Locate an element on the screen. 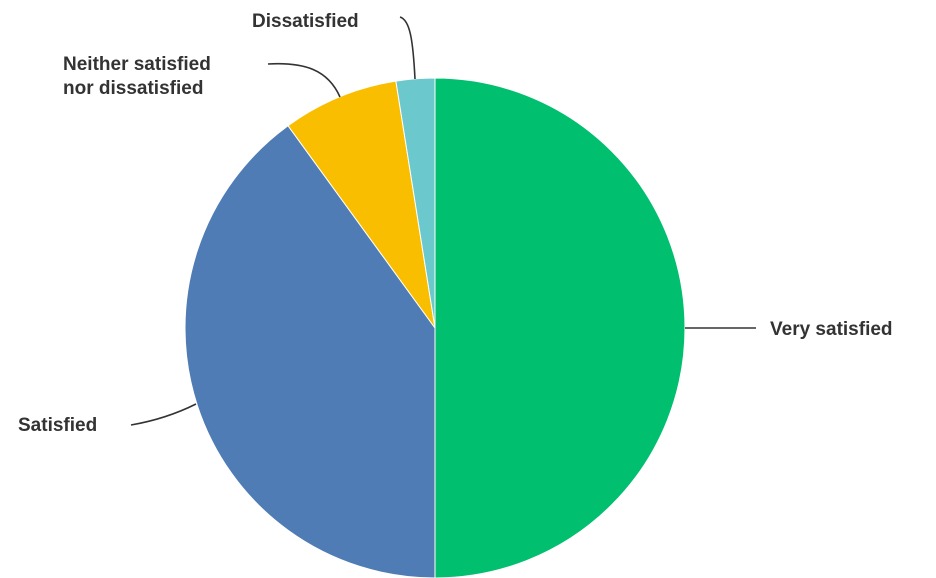 This screenshot has height=578, width=936. slice-label-line: Very satisfied is located at coordinates (831, 329).